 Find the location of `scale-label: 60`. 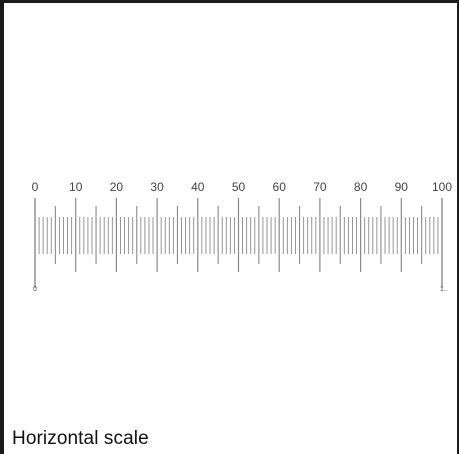

scale-label: 60 is located at coordinates (280, 187).